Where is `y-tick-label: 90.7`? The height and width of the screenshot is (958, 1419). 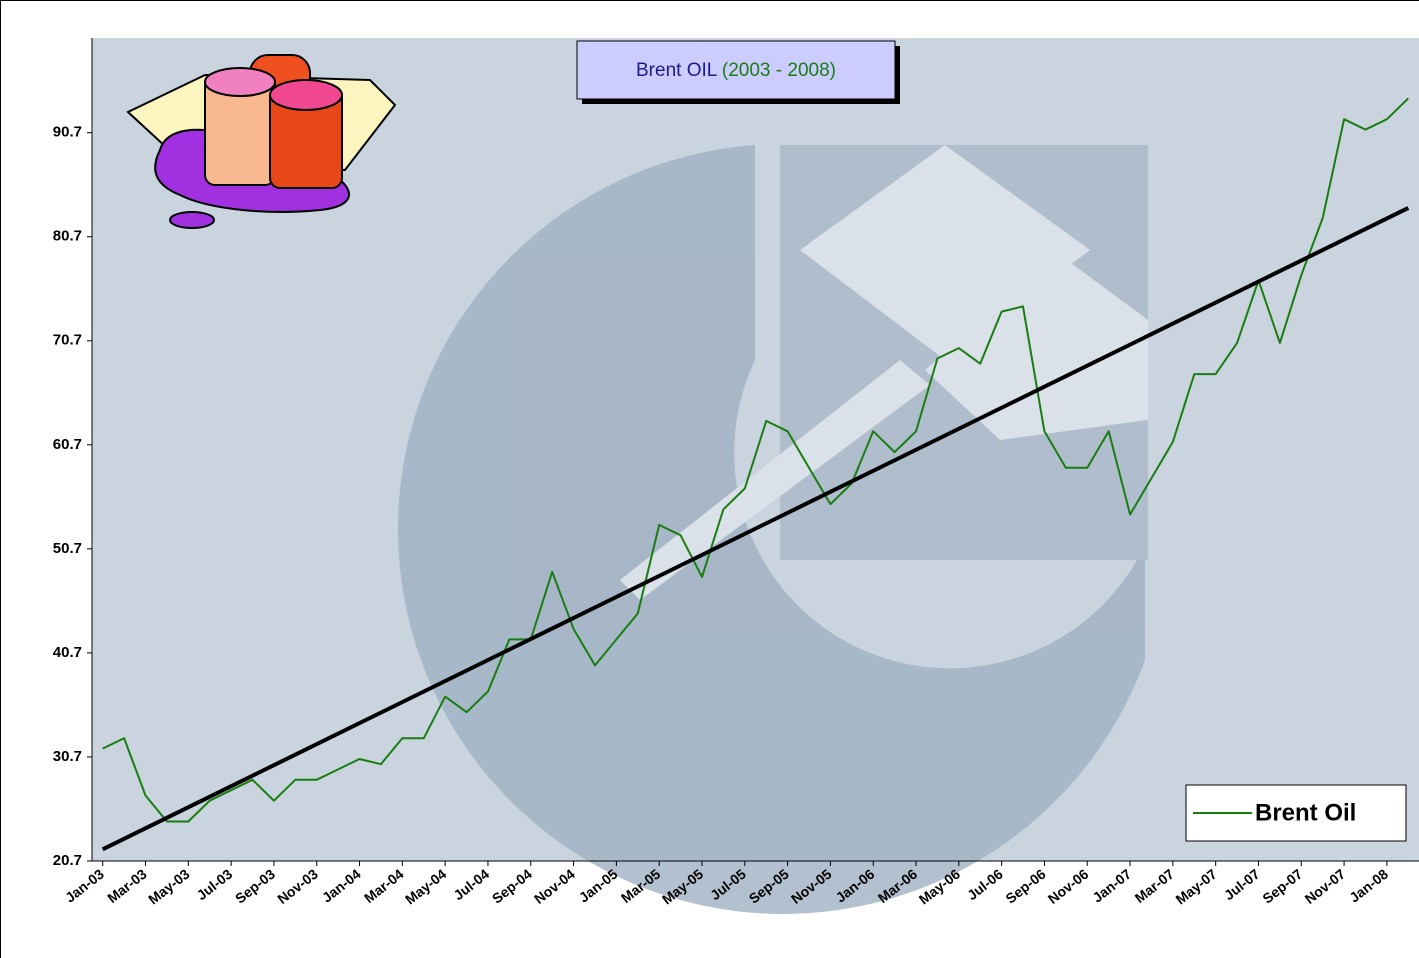
y-tick-label: 90.7 is located at coordinates (67, 132).